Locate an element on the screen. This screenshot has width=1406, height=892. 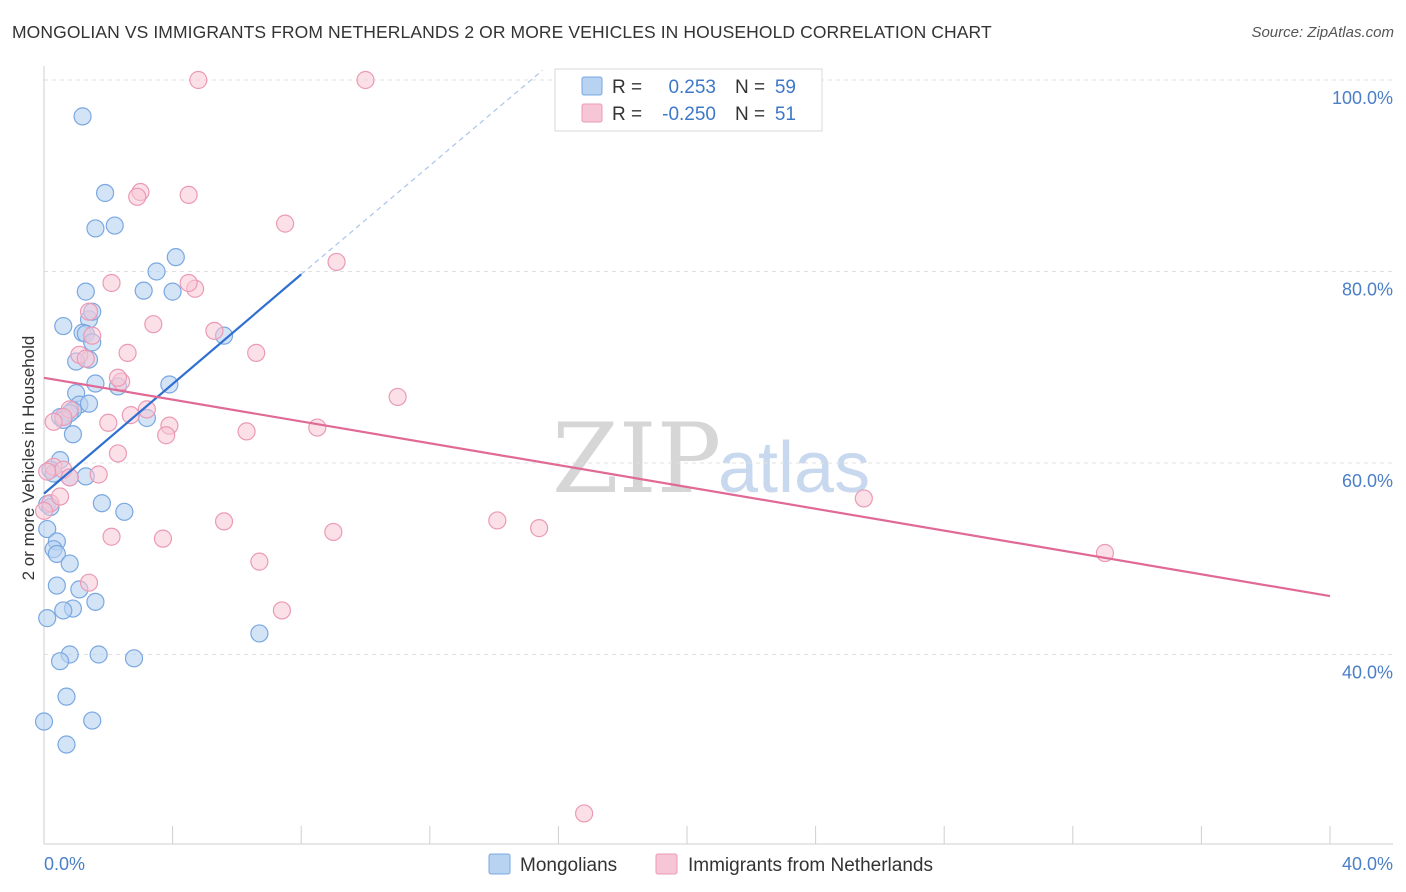
legend-n-label-blue: N = is located at coordinates (750, 87).